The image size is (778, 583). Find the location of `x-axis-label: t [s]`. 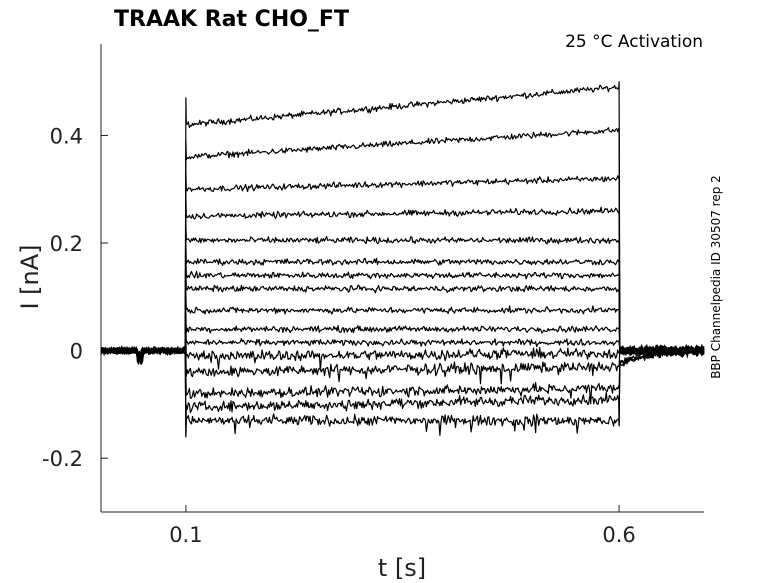

x-axis-label: t [s] is located at coordinates (402, 568).